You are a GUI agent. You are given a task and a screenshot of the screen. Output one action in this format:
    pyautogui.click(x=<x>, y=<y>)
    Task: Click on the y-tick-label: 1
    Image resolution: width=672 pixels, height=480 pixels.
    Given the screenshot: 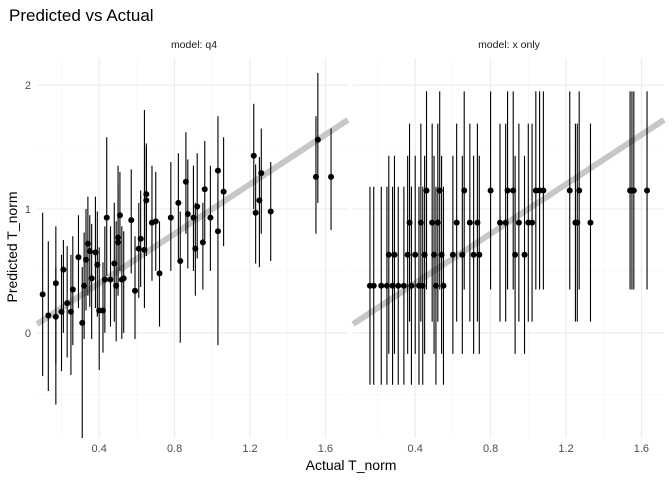 What is the action you would take?
    pyautogui.click(x=28, y=210)
    